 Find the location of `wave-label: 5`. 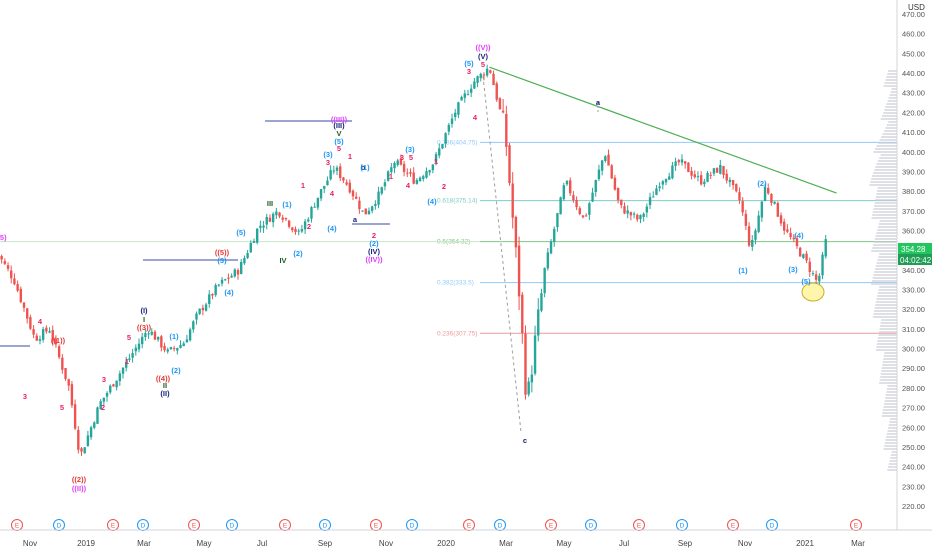

wave-label: 5 is located at coordinates (129, 337).